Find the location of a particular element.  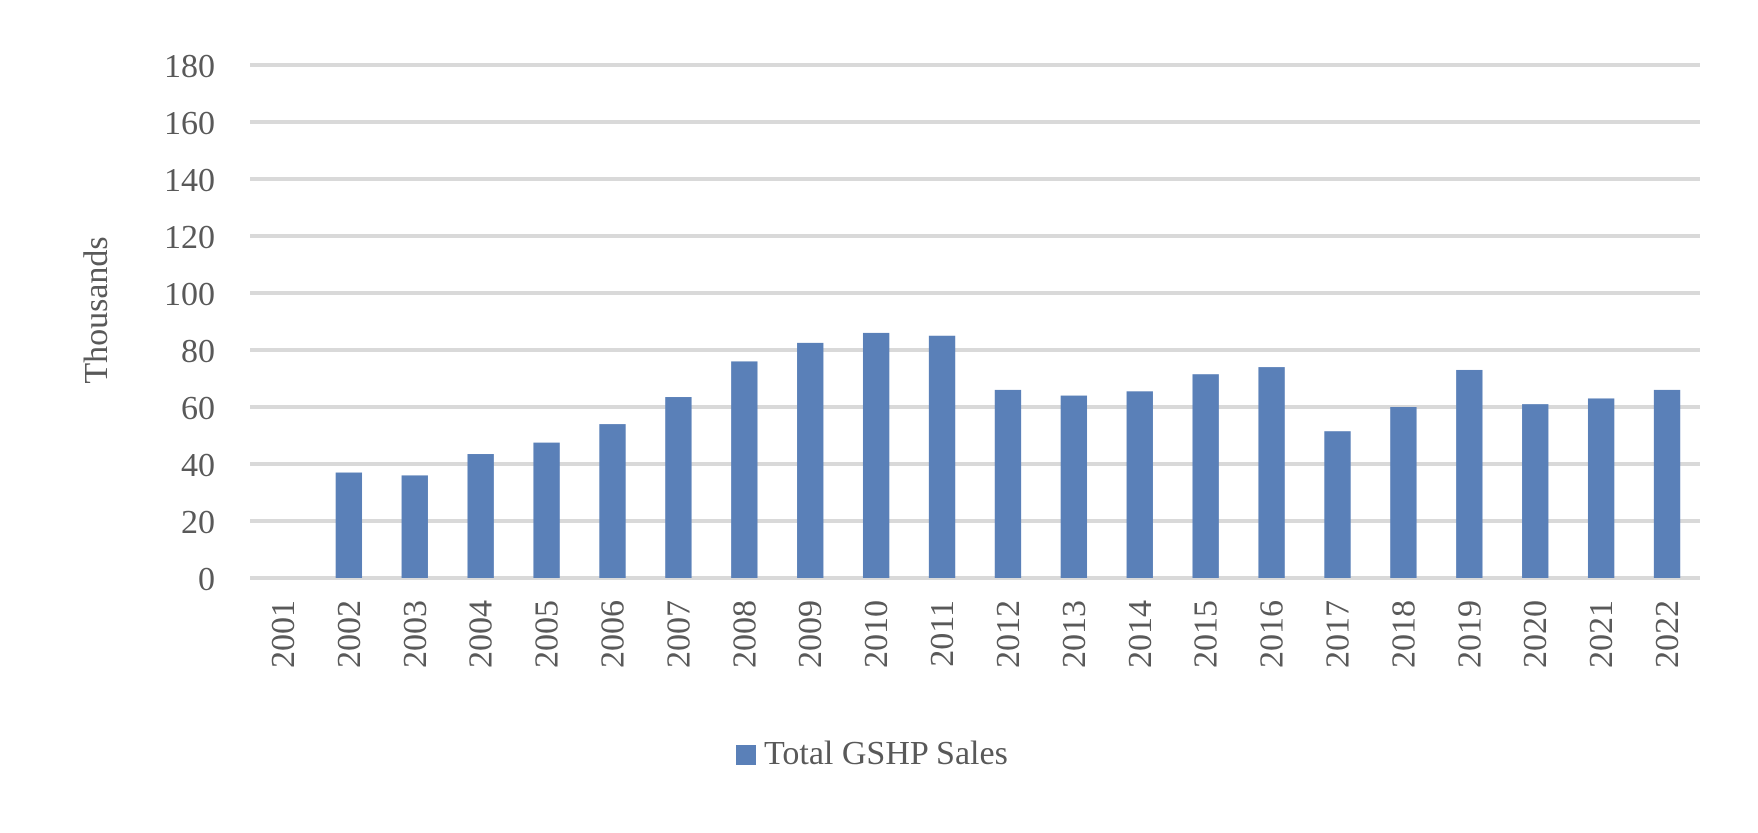

bar-2007 is located at coordinates (678, 487).